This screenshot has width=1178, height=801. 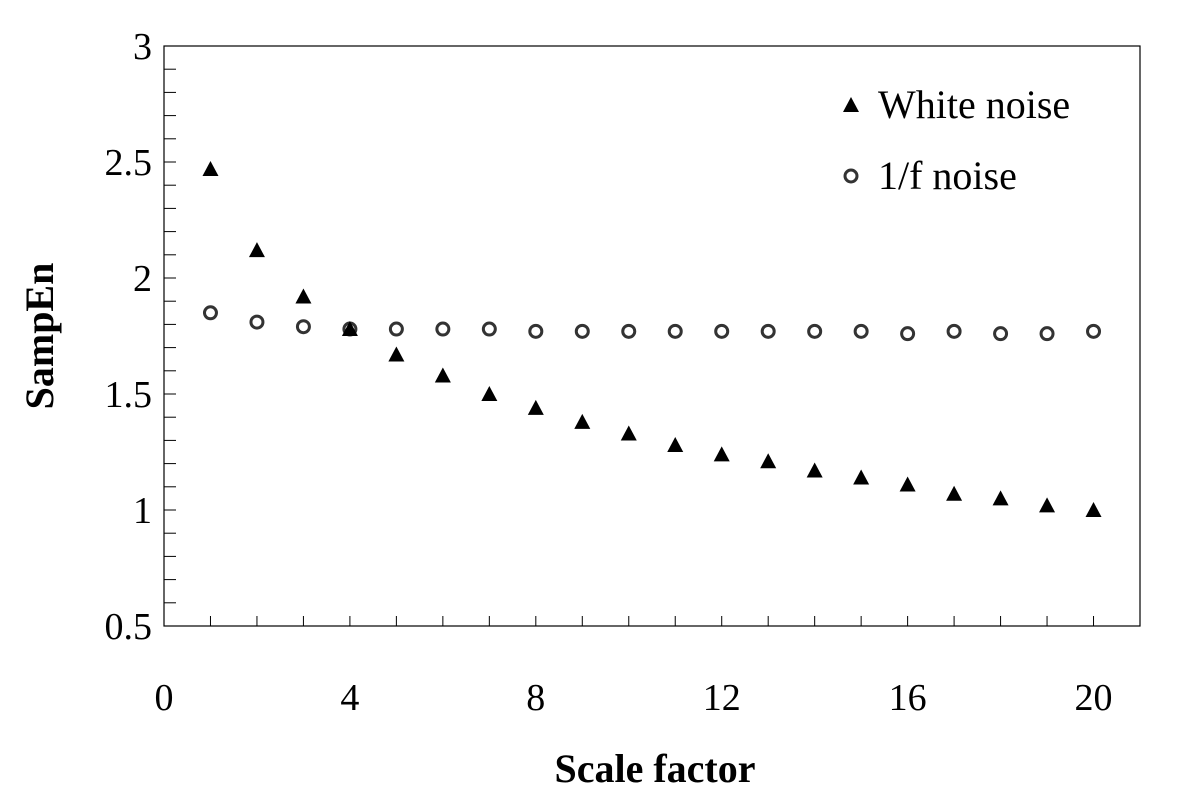 What do you see at coordinates (349, 698) in the screenshot?
I see `x-tick-label: 4` at bounding box center [349, 698].